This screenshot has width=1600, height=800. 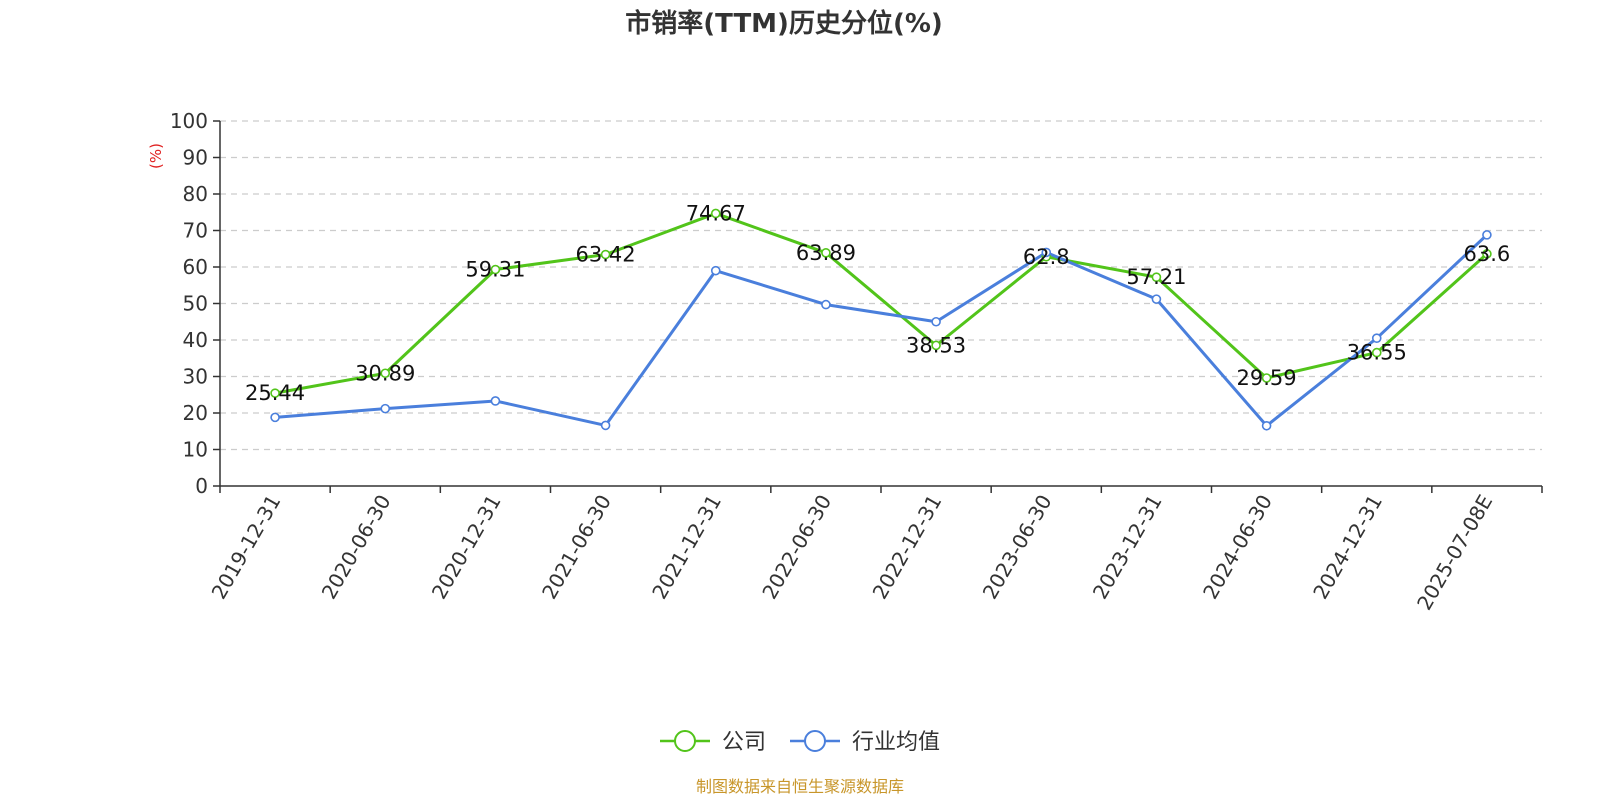 I want to click on data-label: 74.67, so click(x=716, y=213).